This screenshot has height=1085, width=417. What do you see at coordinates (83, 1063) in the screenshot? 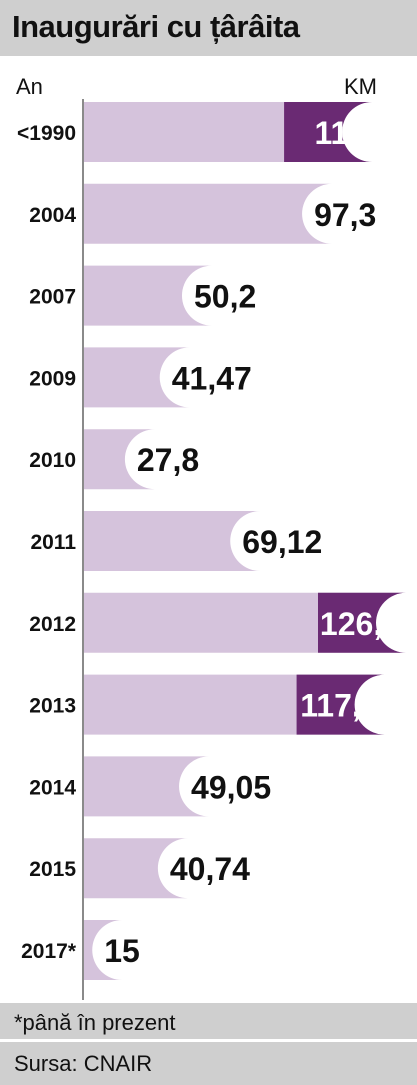
I see `source-text: Sursa: CNAIR` at bounding box center [83, 1063].